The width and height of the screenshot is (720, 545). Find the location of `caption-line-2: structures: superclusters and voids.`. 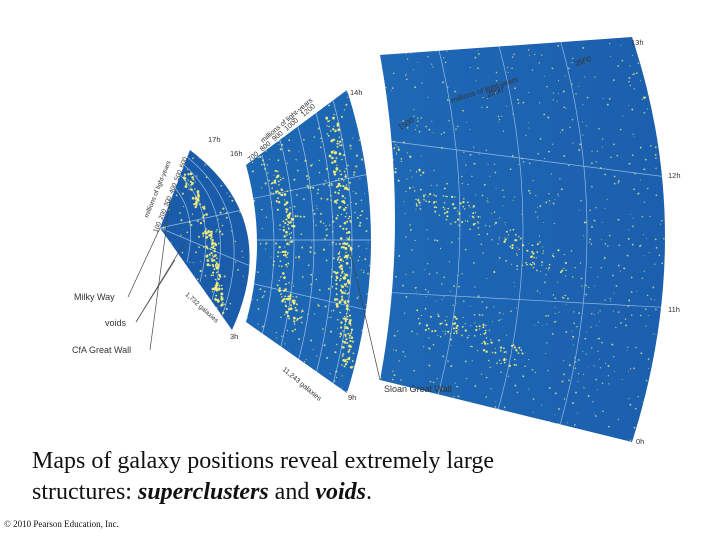

caption-line-2: structures: superclusters and voids. is located at coordinates (352, 492).